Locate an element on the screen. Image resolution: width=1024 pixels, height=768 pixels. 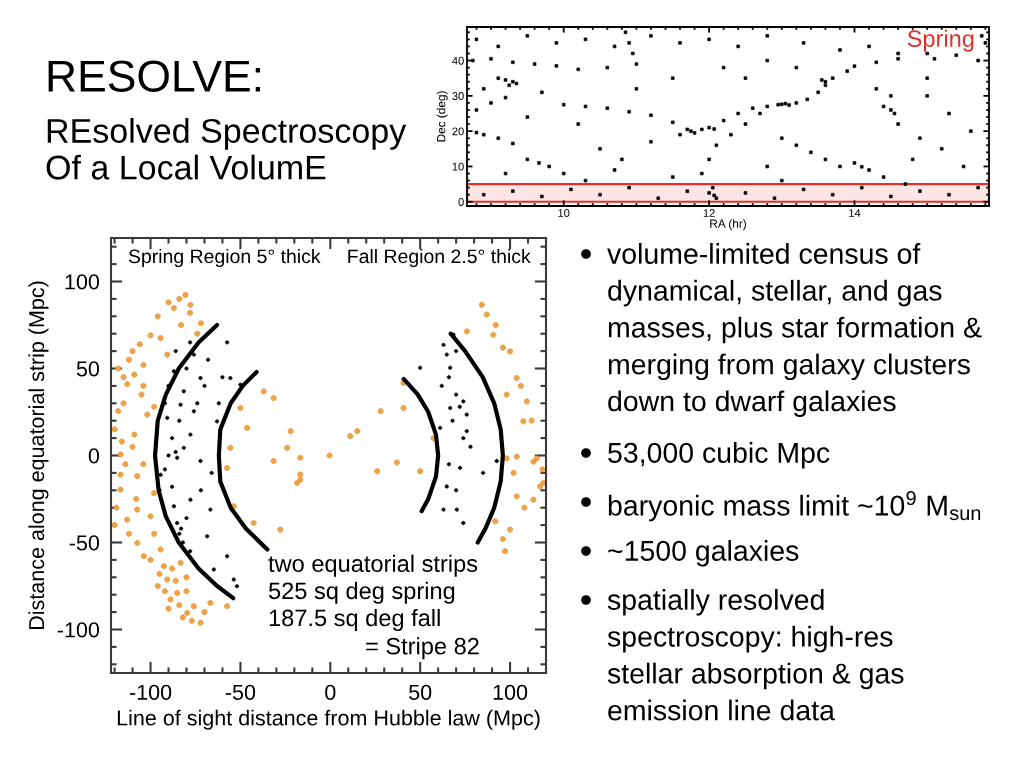
annotation: Fall Region 2.5° thick is located at coordinates (439, 258).